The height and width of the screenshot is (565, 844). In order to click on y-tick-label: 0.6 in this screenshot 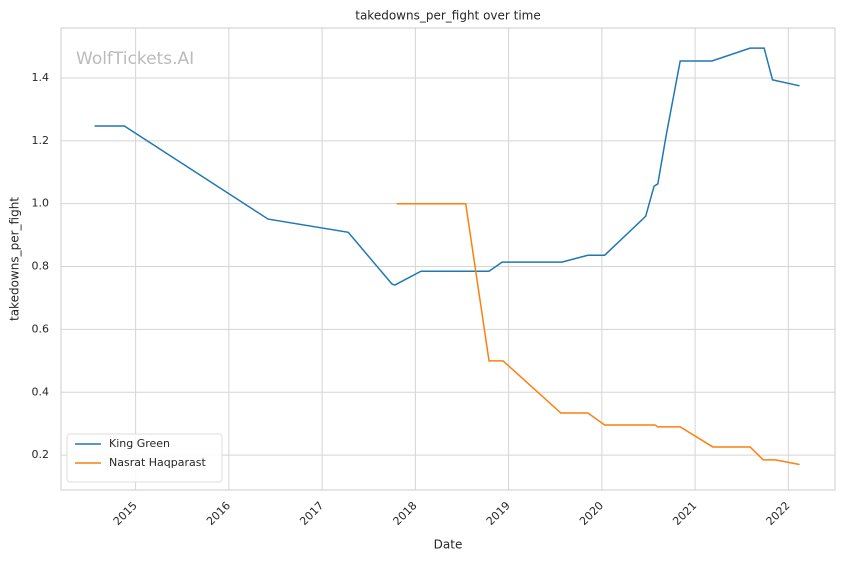, I will do `click(41, 328)`.